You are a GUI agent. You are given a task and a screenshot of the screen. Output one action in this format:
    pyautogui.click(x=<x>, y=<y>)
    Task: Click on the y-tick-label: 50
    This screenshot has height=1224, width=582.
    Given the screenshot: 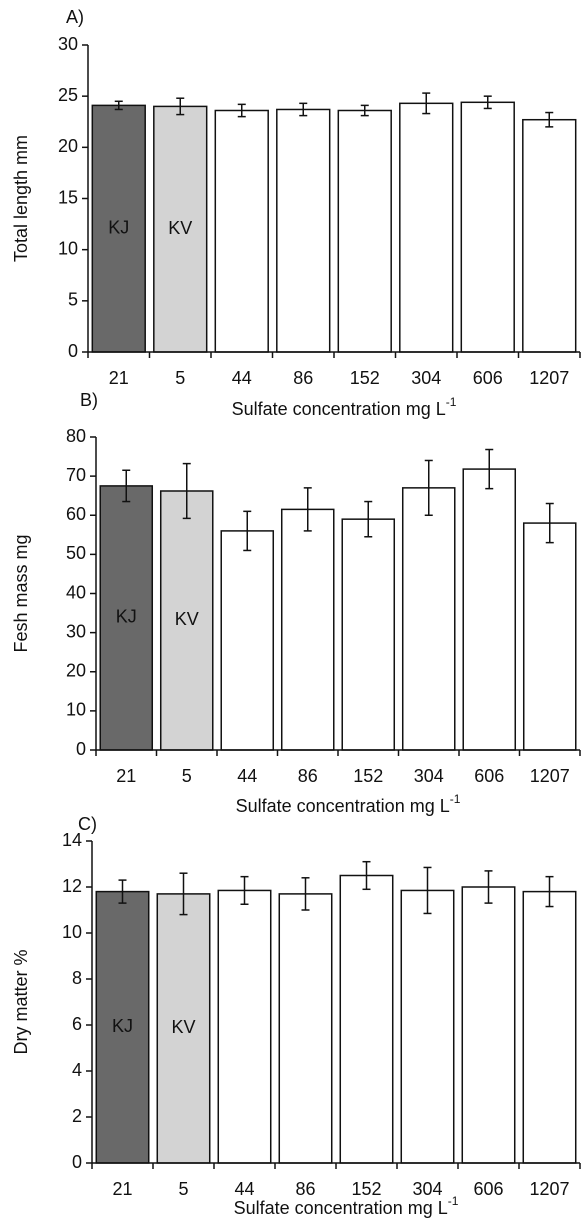 What is the action you would take?
    pyautogui.click(x=76, y=553)
    